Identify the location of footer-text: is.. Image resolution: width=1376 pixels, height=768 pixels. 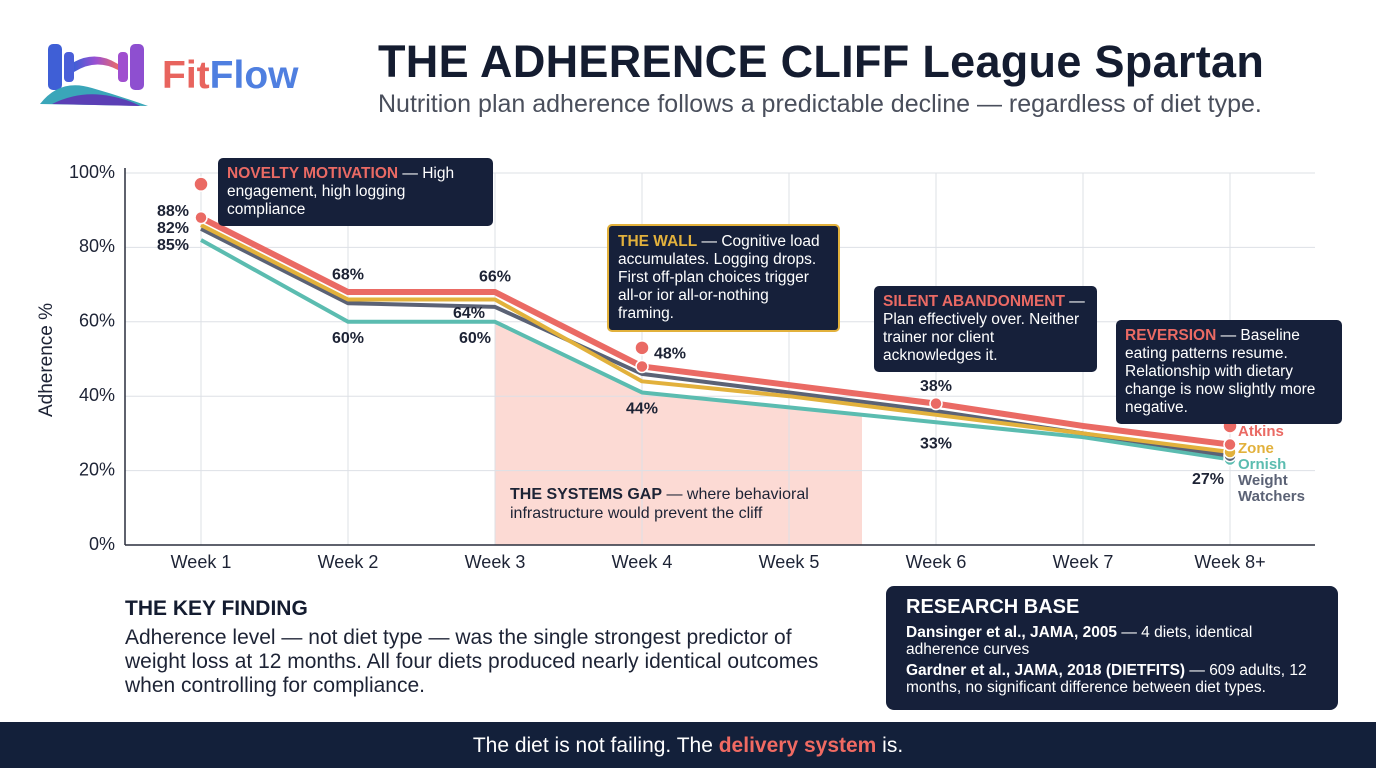
(890, 745).